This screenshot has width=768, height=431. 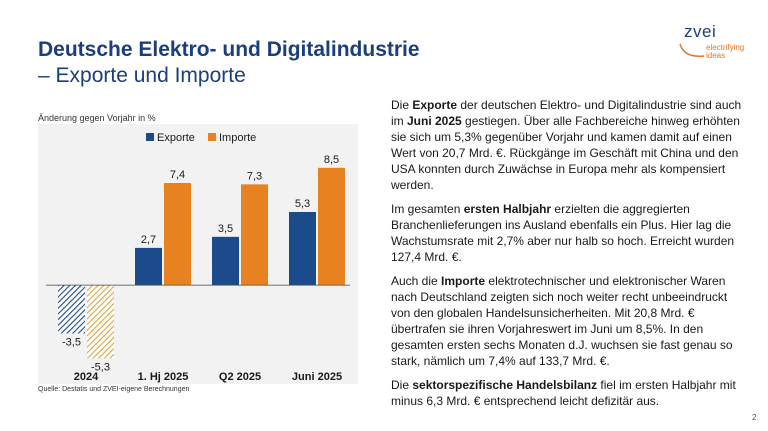 What do you see at coordinates (163, 377) in the screenshot?
I see `category-label-1: 1. Hj 2025` at bounding box center [163, 377].